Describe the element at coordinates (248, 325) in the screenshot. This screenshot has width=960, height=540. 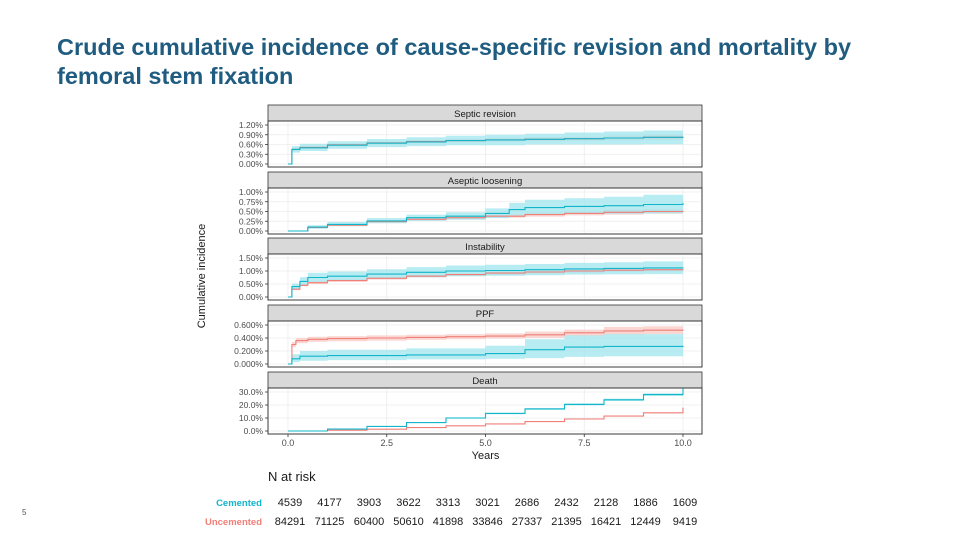
I see `y-tick-label: 0.600%` at that location.